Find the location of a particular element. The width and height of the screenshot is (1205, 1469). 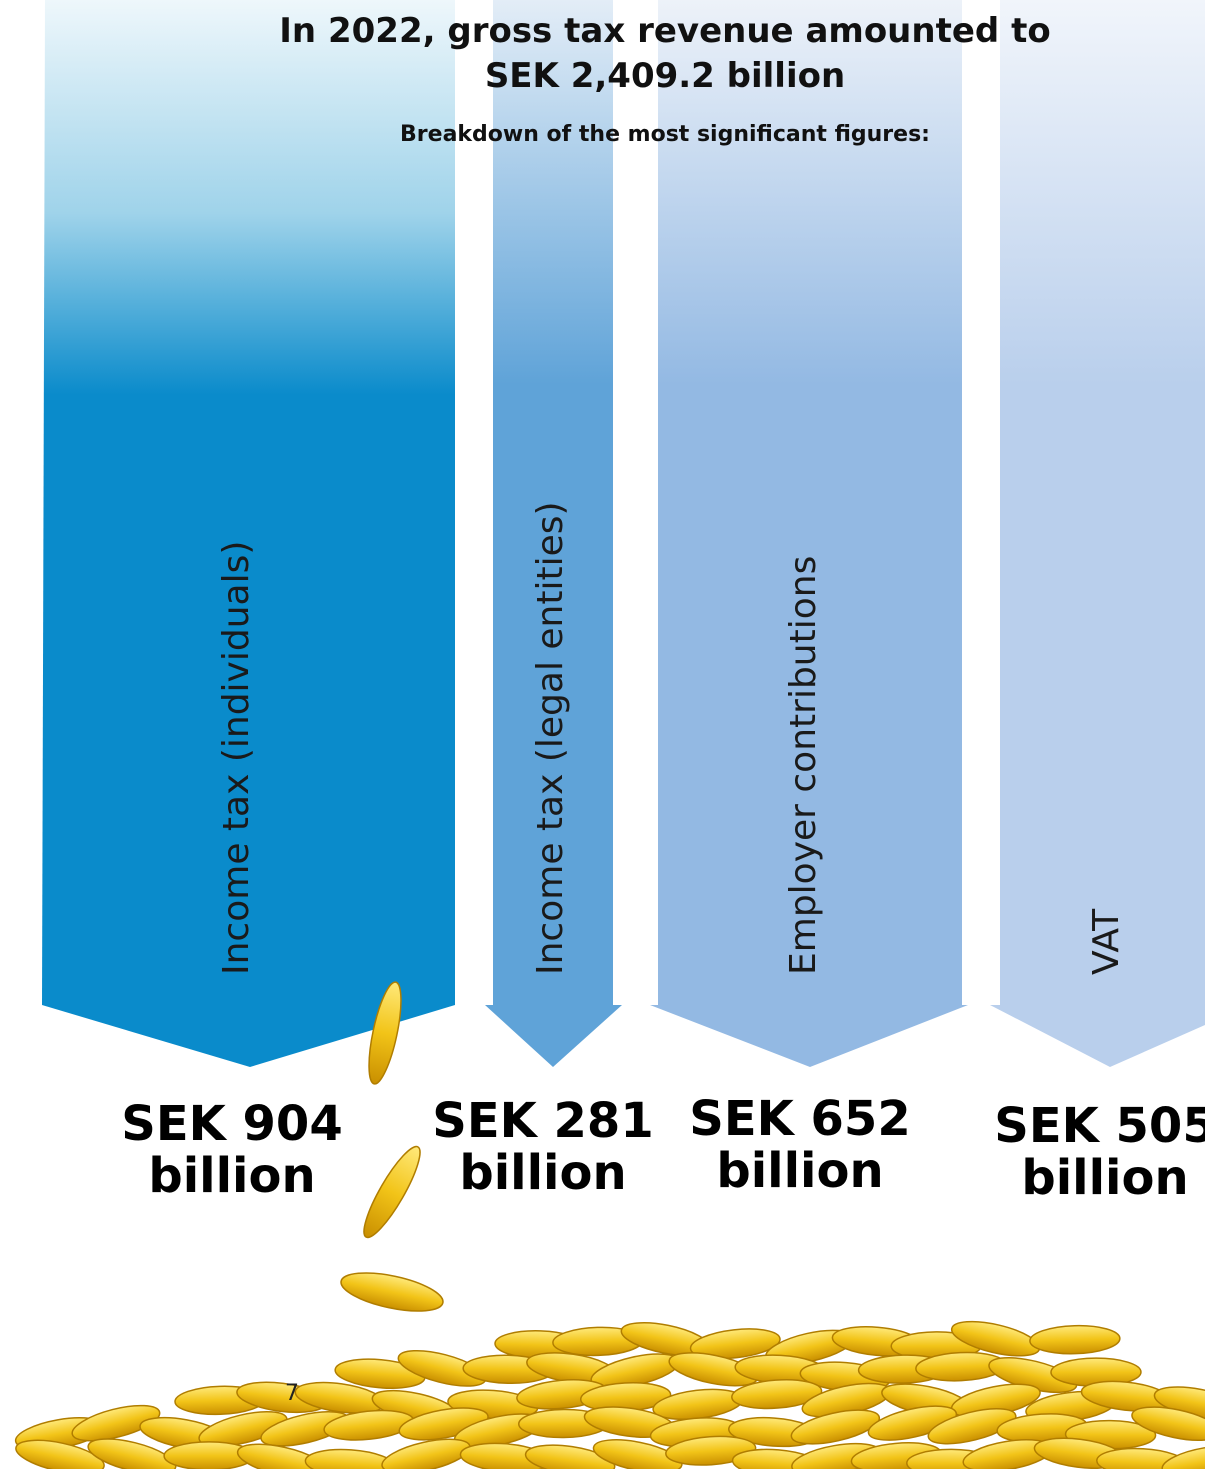

amount: SEK 505 is located at coordinates (1099, 1126).